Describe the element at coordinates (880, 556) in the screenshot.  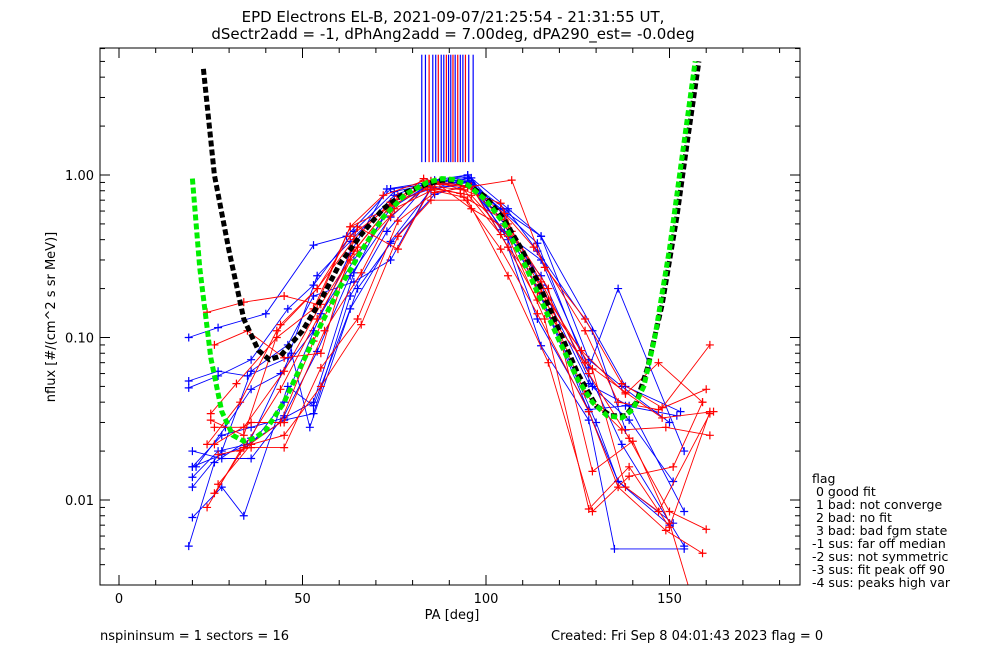
I see `legend-entry: -2 sus: not symmetric` at that location.